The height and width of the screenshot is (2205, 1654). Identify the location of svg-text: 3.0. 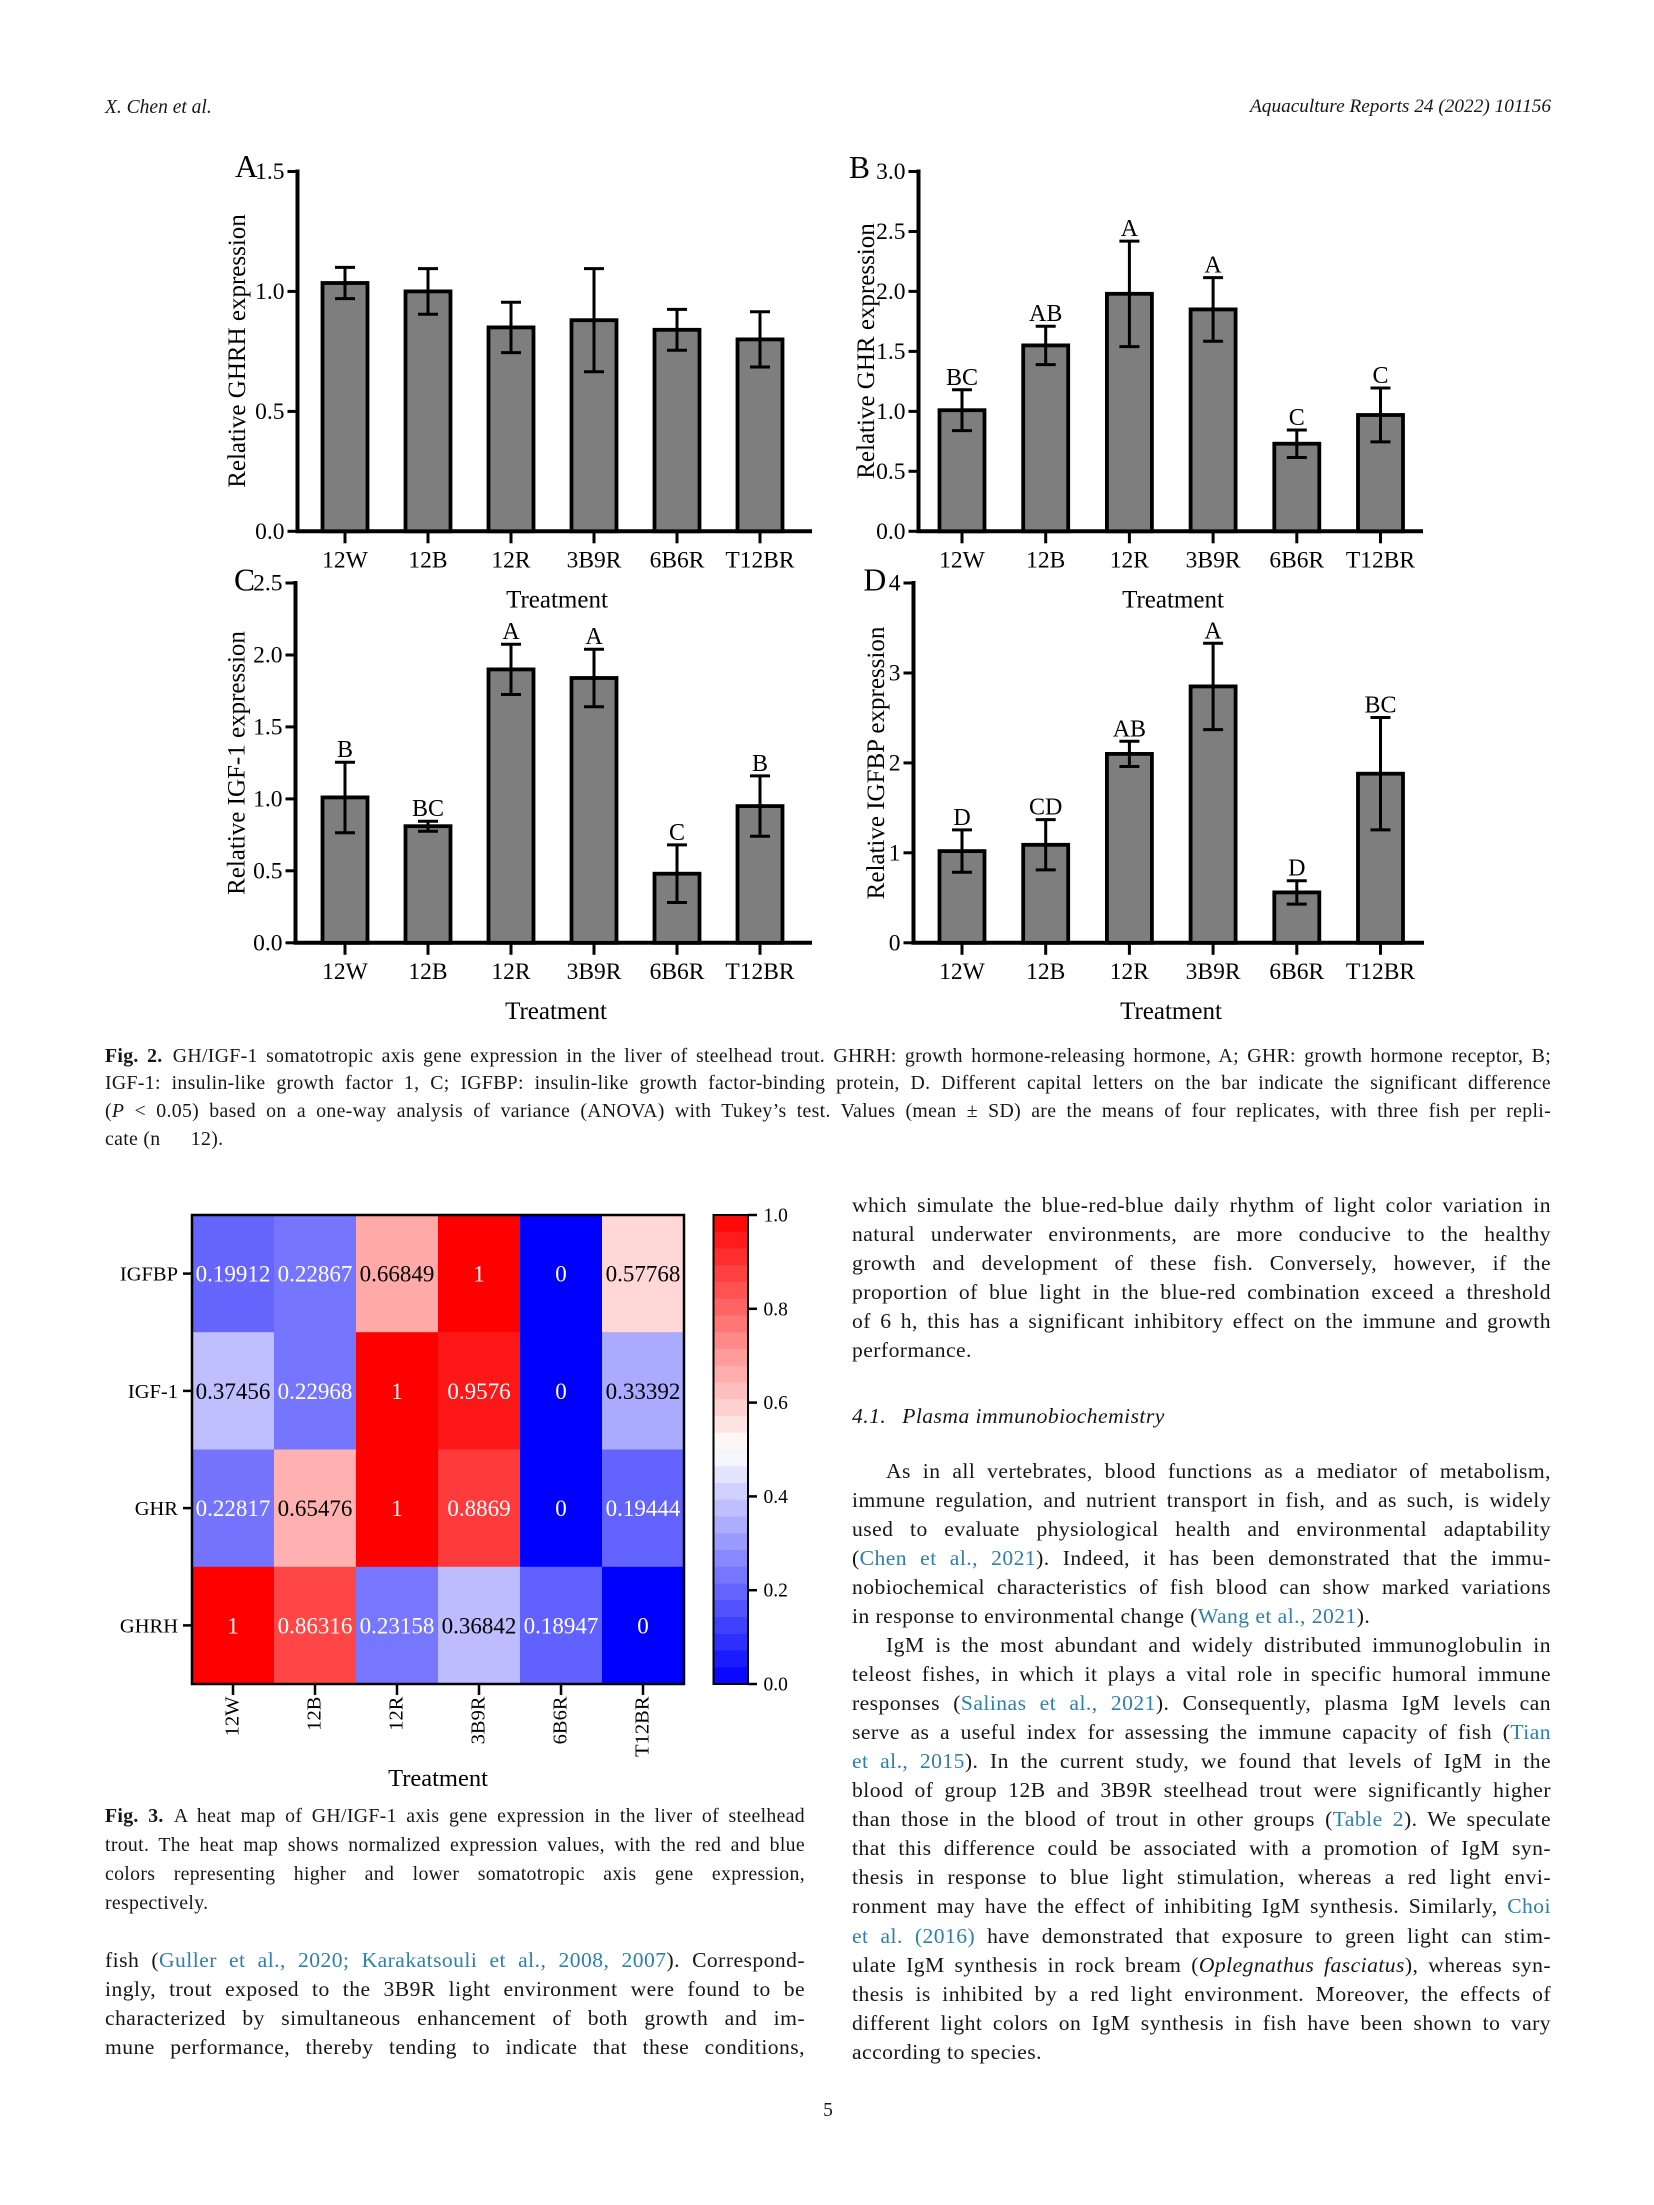
(890, 172).